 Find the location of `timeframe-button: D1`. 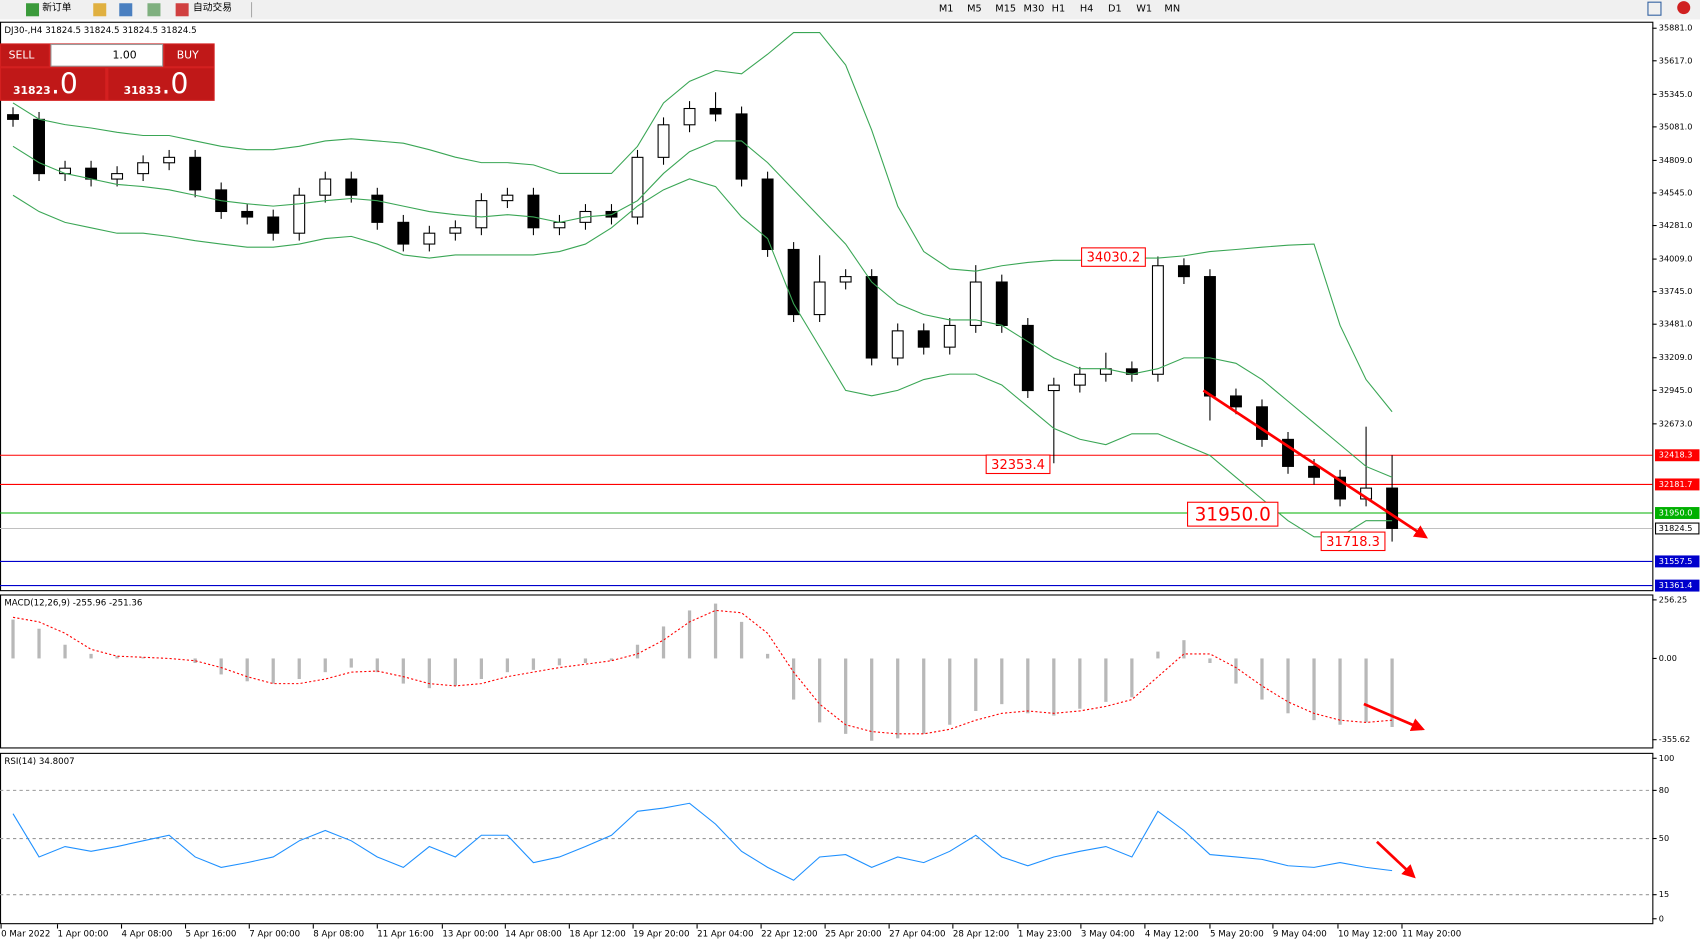

timeframe-button: D1 is located at coordinates (1115, 9).